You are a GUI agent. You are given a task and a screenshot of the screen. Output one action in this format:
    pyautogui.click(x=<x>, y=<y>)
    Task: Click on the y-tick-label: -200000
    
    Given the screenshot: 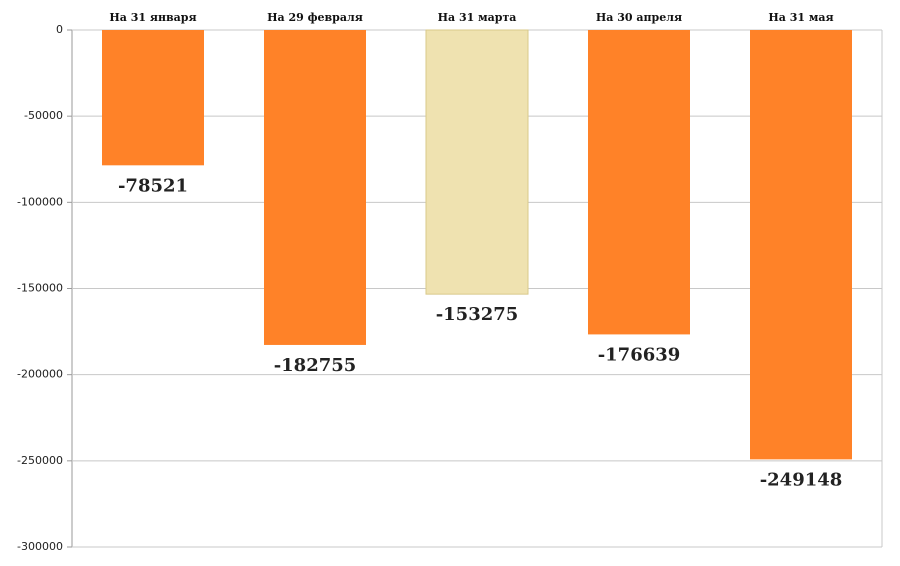 What is the action you would take?
    pyautogui.click(x=40, y=374)
    